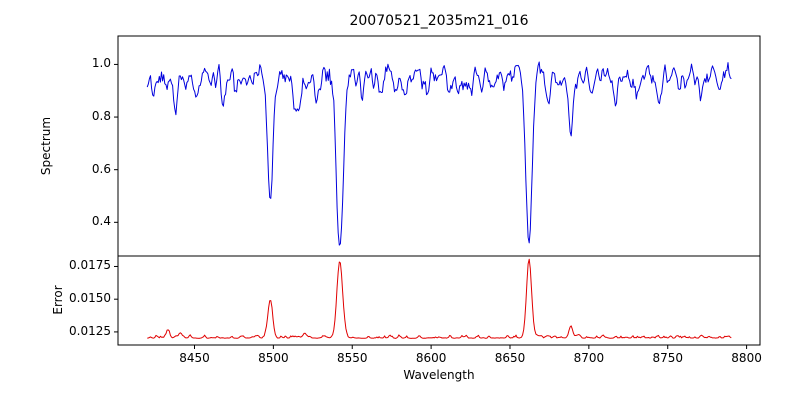  I want to click on error-trace, so click(439, 298).